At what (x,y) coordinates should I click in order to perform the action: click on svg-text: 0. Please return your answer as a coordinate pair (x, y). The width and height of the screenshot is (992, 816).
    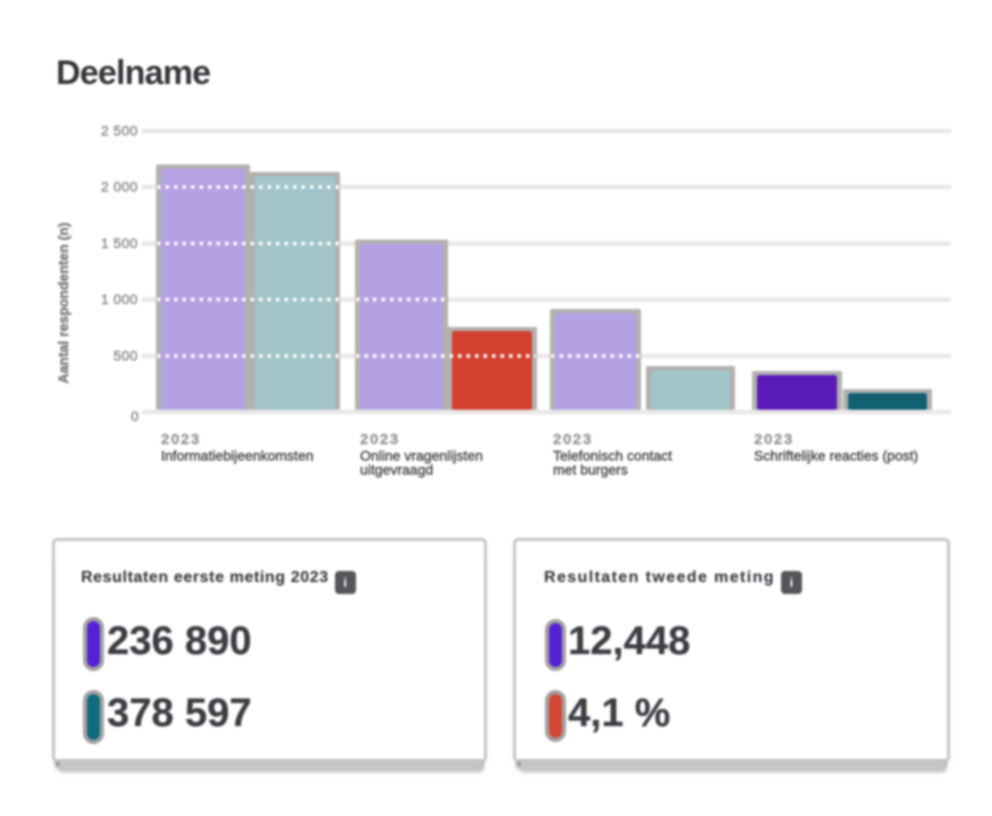
    Looking at the image, I should click on (135, 416).